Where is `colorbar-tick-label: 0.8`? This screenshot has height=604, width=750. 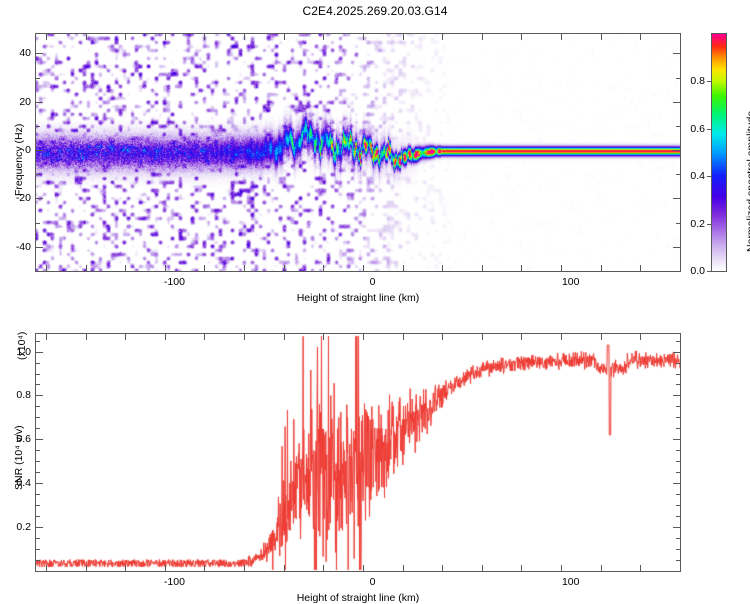 colorbar-tick-label: 0.8 is located at coordinates (697, 81).